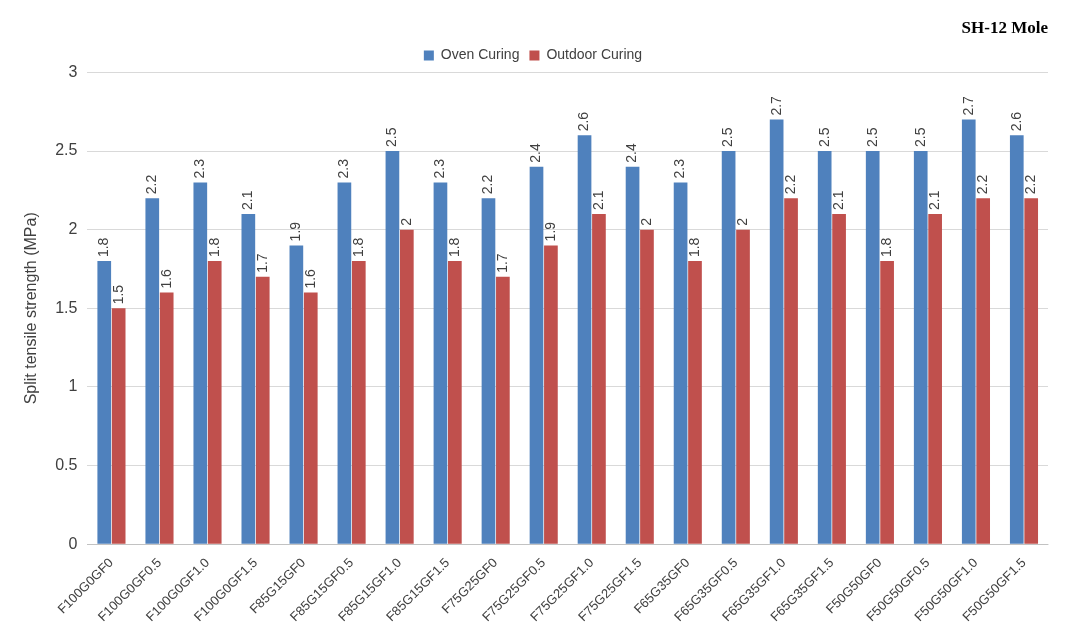  Describe the element at coordinates (66, 307) in the screenshot. I see `y-tick-label: 1.5` at that location.